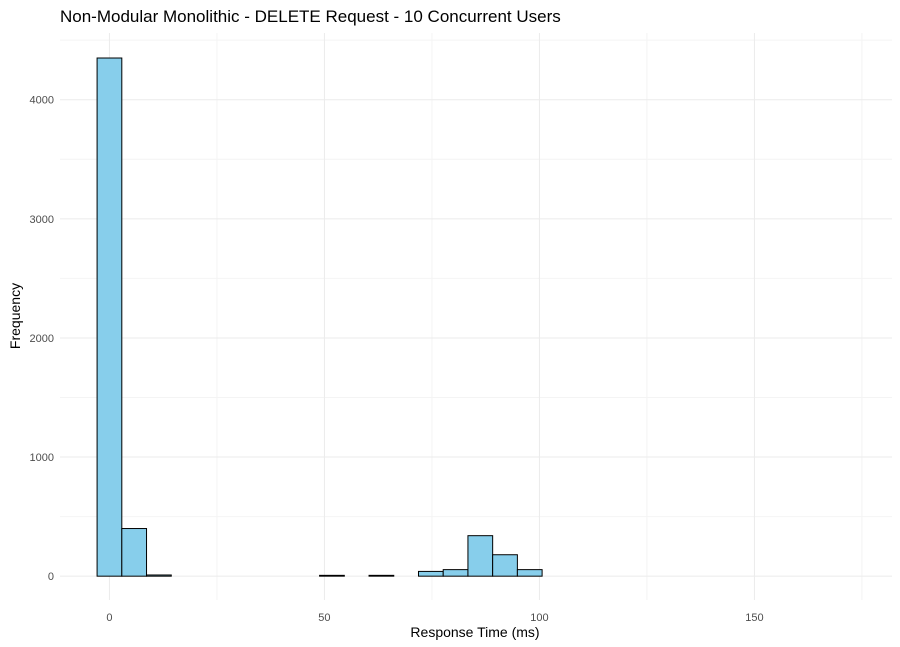  Describe the element at coordinates (324, 618) in the screenshot. I see `x-tick-label: 50` at that location.